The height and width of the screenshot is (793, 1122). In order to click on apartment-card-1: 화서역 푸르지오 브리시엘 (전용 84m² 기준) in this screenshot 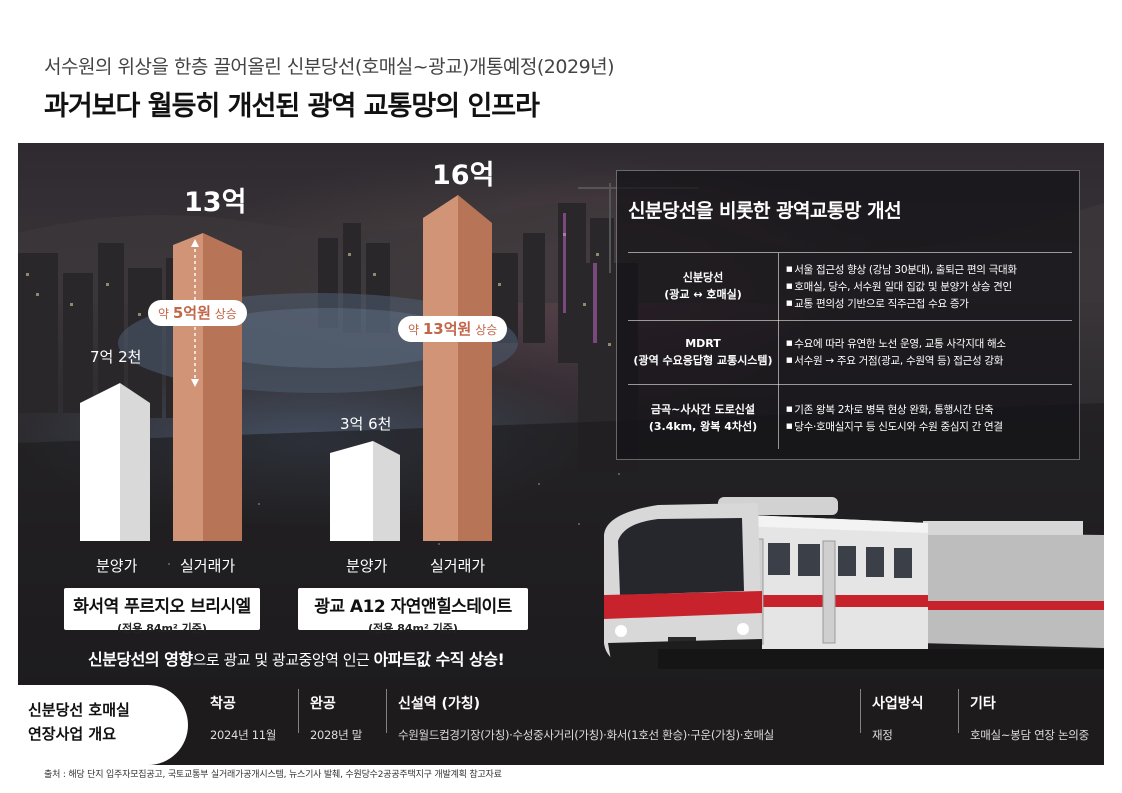, I will do `click(162, 611)`.